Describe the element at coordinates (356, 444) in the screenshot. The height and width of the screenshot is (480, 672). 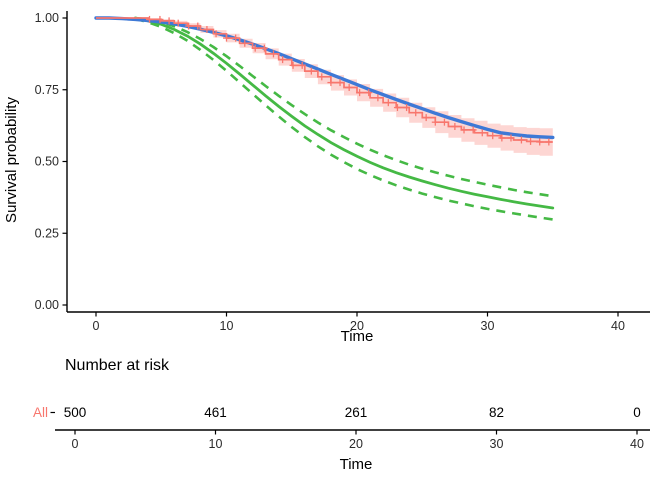
I see `risk-x-tick-label: 20` at that location.